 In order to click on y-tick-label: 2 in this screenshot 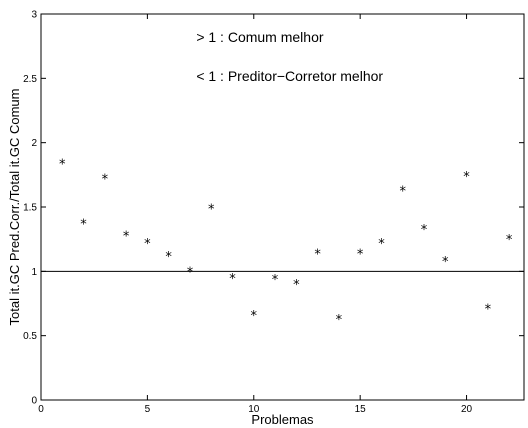, I will do `click(34, 143)`.